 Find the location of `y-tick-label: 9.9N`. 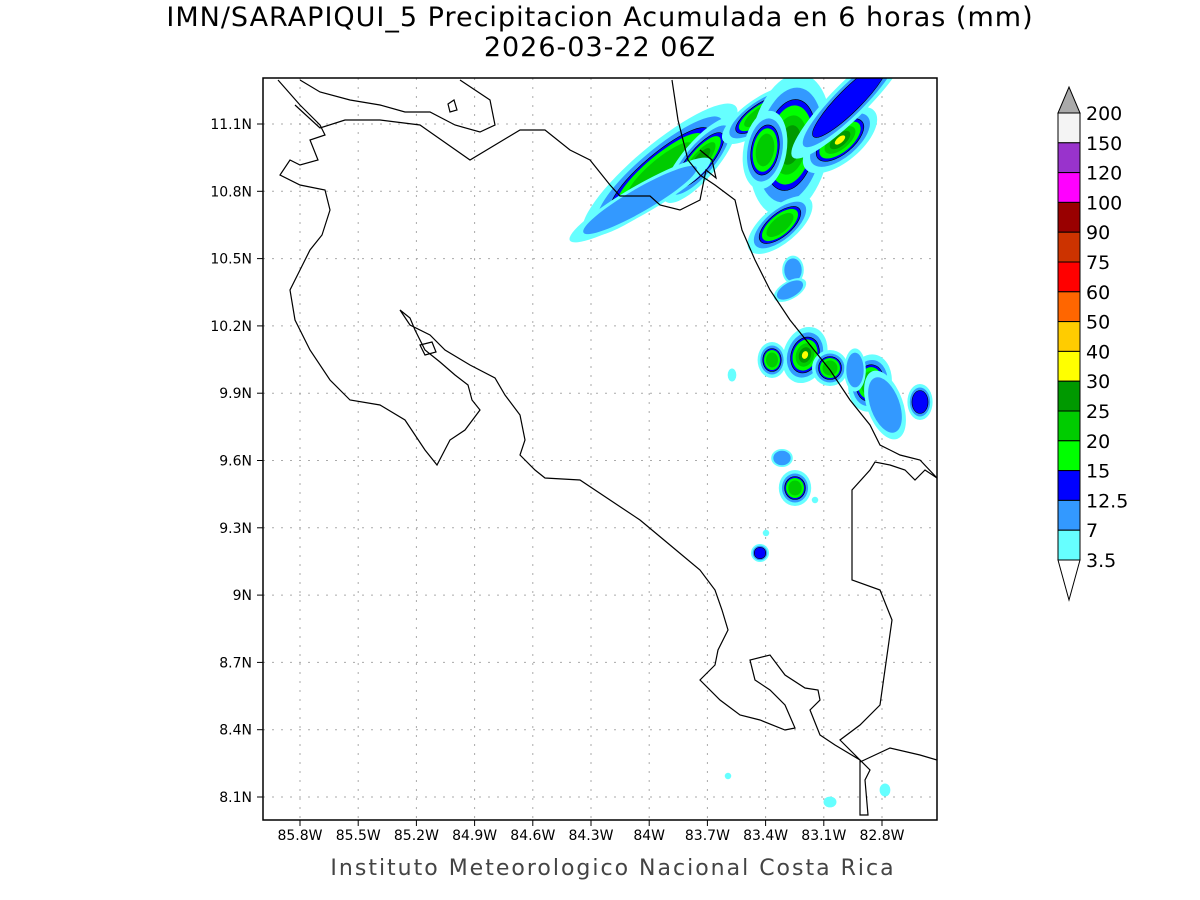

y-tick-label: 9.9N is located at coordinates (235, 394).